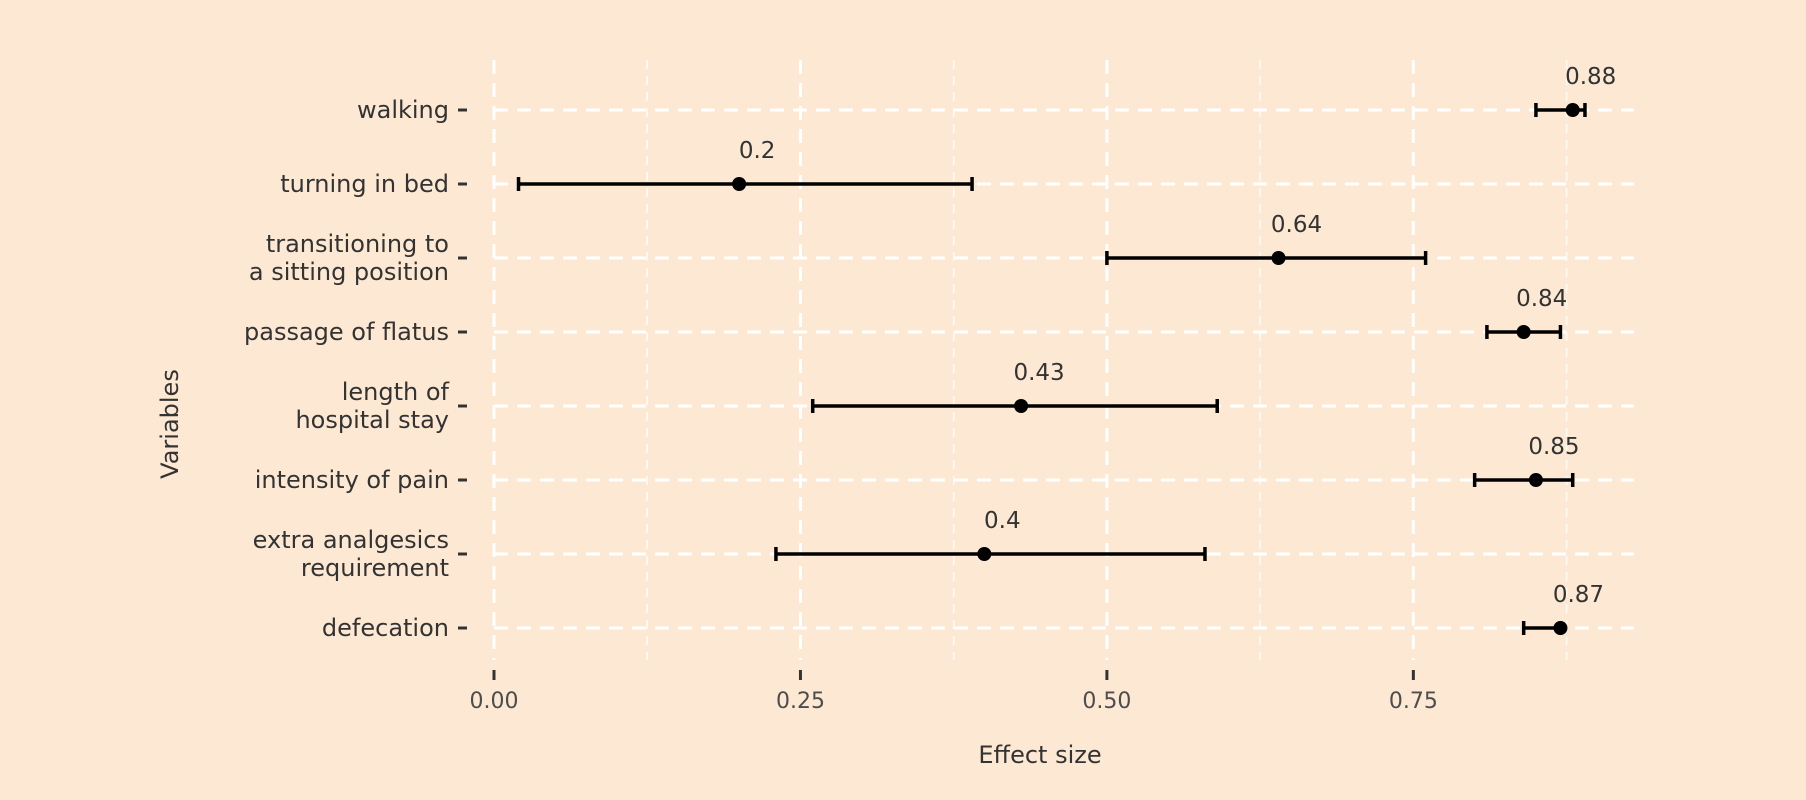 The image size is (1806, 800). What do you see at coordinates (351, 540) in the screenshot?
I see `y-axis-category-label: extra analgesics` at bounding box center [351, 540].